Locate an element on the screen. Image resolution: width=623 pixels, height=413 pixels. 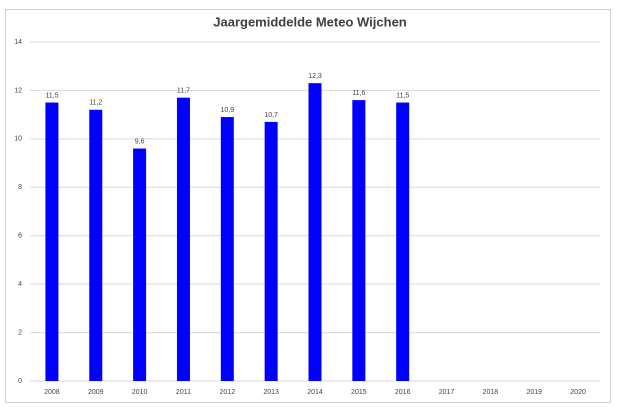
value-label: 11,2 is located at coordinates (95, 103).